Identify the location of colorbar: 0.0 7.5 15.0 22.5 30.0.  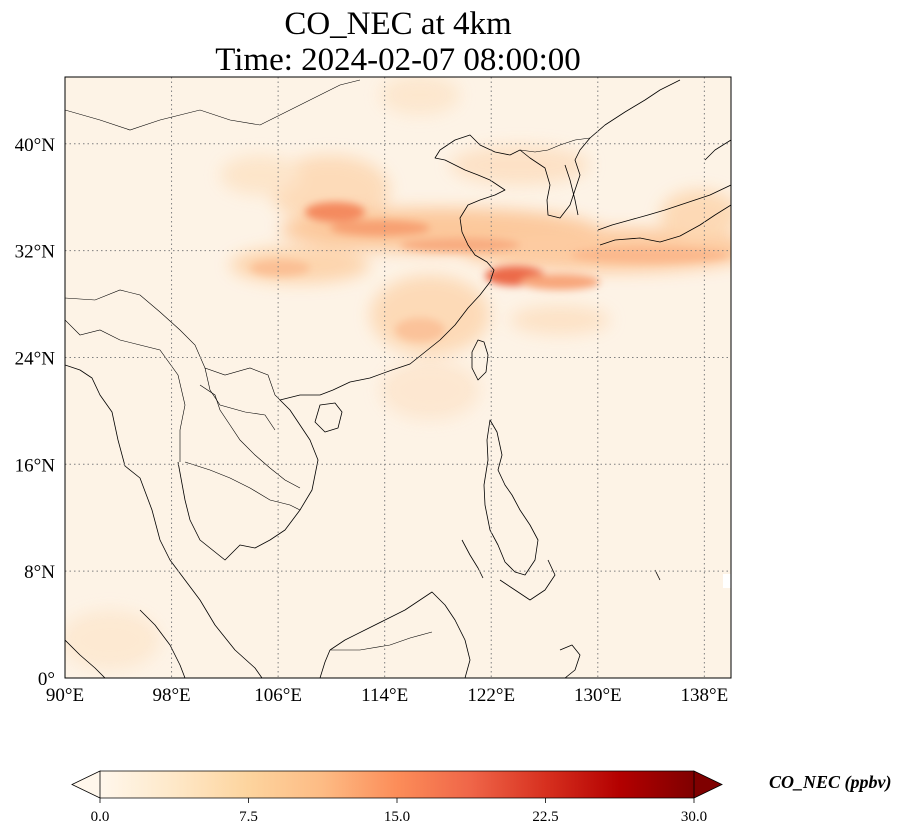
(397, 797).